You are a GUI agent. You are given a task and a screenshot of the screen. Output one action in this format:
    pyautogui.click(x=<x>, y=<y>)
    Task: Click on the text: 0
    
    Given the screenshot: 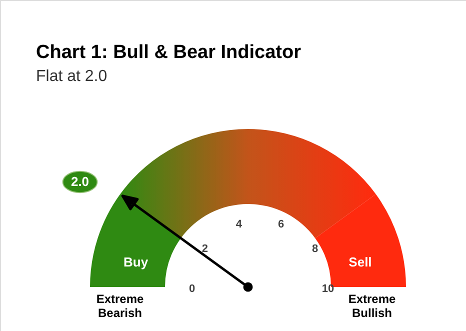 What is the action you would take?
    pyautogui.click(x=192, y=289)
    